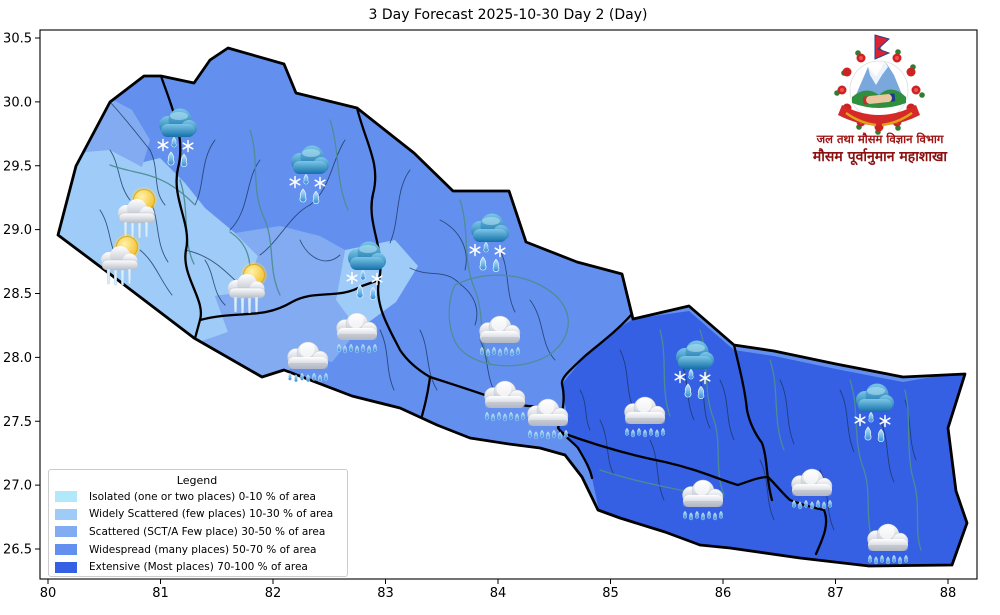 This screenshot has width=1000, height=615. I want to click on y-tick-label: 27.0, so click(17, 486).